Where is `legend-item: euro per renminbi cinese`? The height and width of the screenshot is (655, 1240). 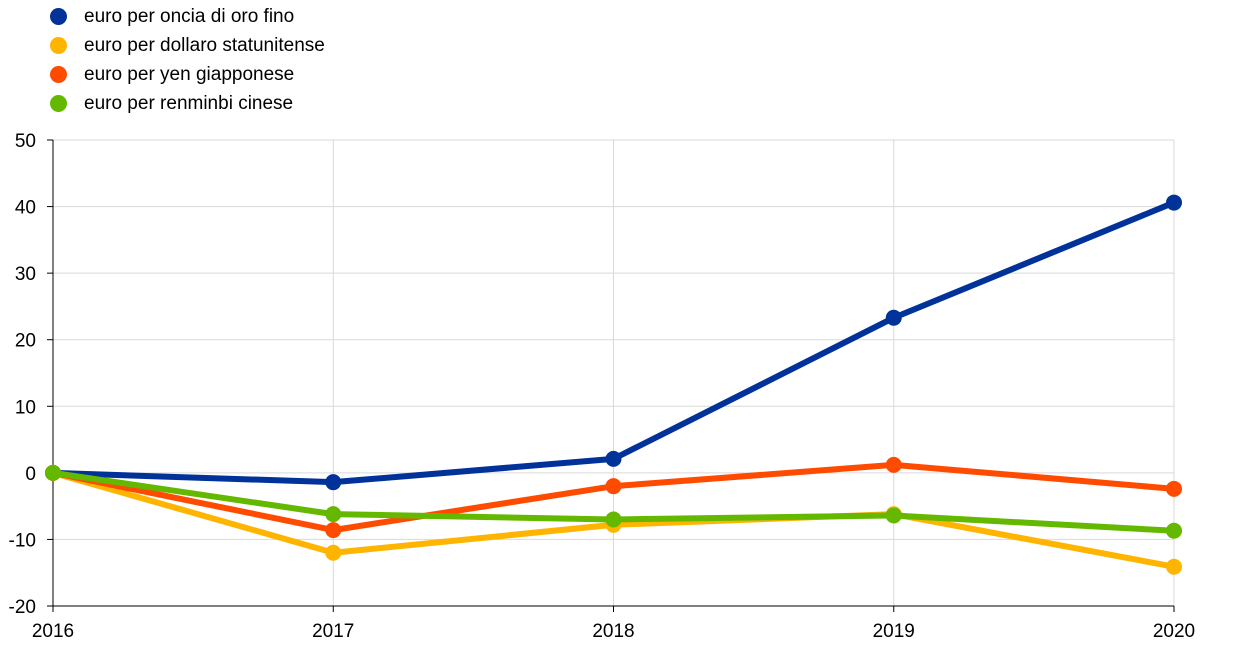
legend-item: euro per renminbi cinese is located at coordinates (187, 103).